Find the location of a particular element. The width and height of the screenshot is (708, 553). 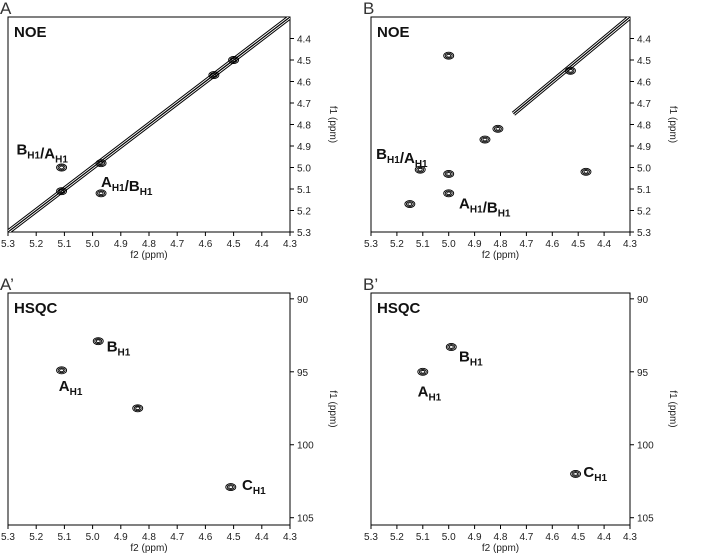

y-tick-label: 90 is located at coordinates (303, 300).